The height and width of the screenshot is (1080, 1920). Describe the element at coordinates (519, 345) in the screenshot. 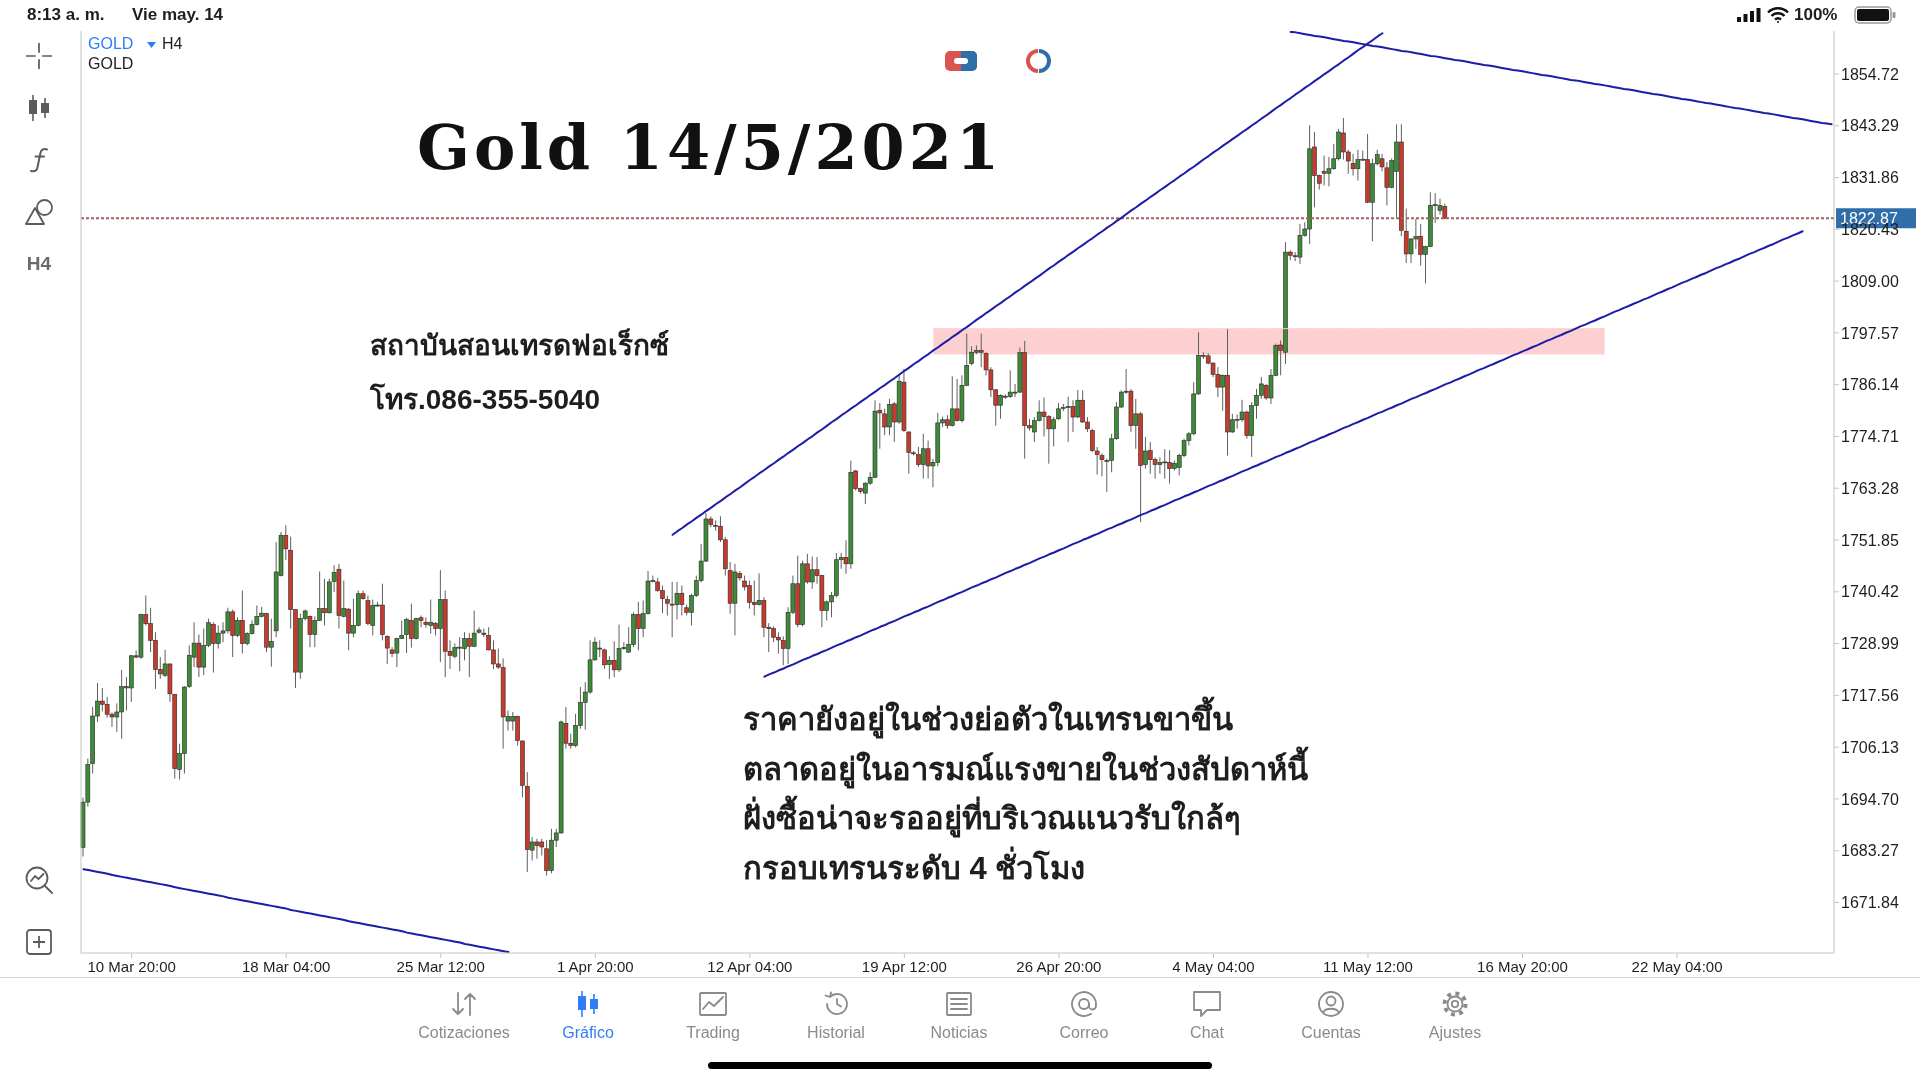

I see `annotation: สถาบันสอนเทรดฟอเร็กซ์` at that location.